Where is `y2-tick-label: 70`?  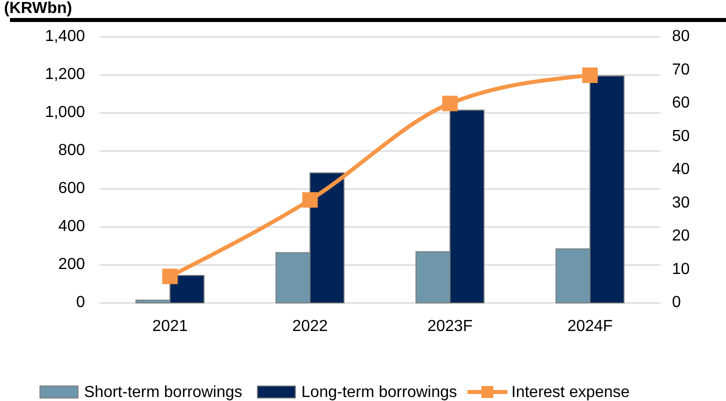
y2-tick-label: 70 is located at coordinates (681, 69).